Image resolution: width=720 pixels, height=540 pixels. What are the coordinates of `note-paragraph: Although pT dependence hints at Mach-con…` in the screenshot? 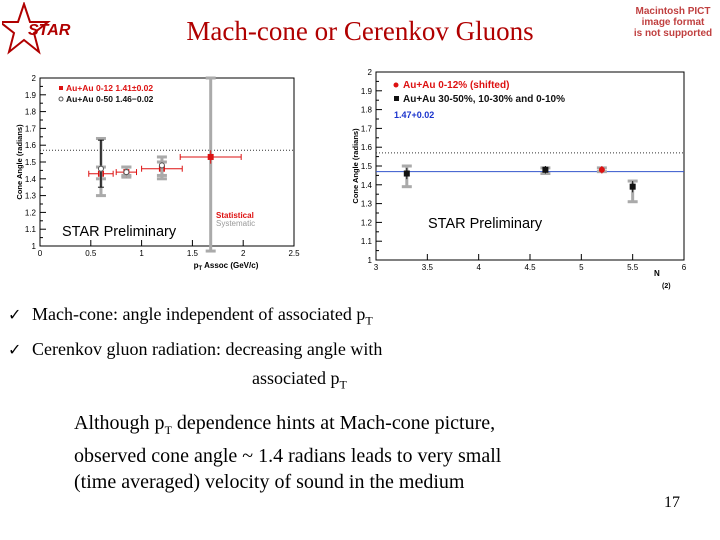 It's located at (334, 452).